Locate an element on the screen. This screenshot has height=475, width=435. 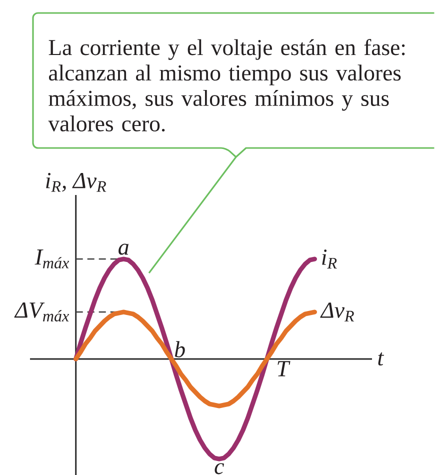
y-axis-title: i$_{R}$, Δv$_{R}$ is located at coordinates (76, 182).